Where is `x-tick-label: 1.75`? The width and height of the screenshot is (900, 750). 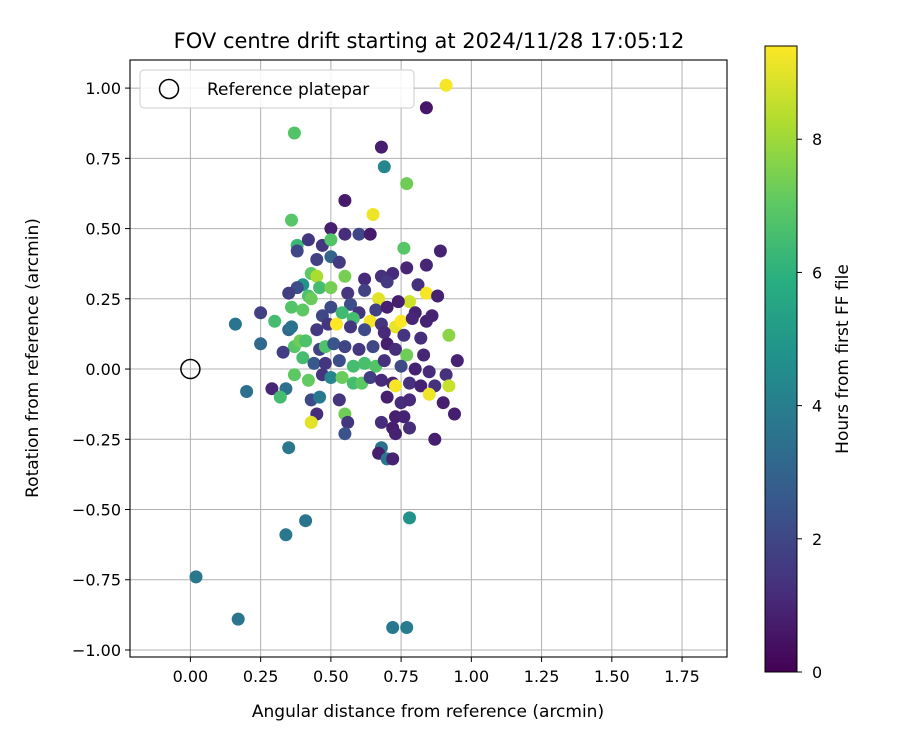
x-tick-label: 1.75 is located at coordinates (682, 676).